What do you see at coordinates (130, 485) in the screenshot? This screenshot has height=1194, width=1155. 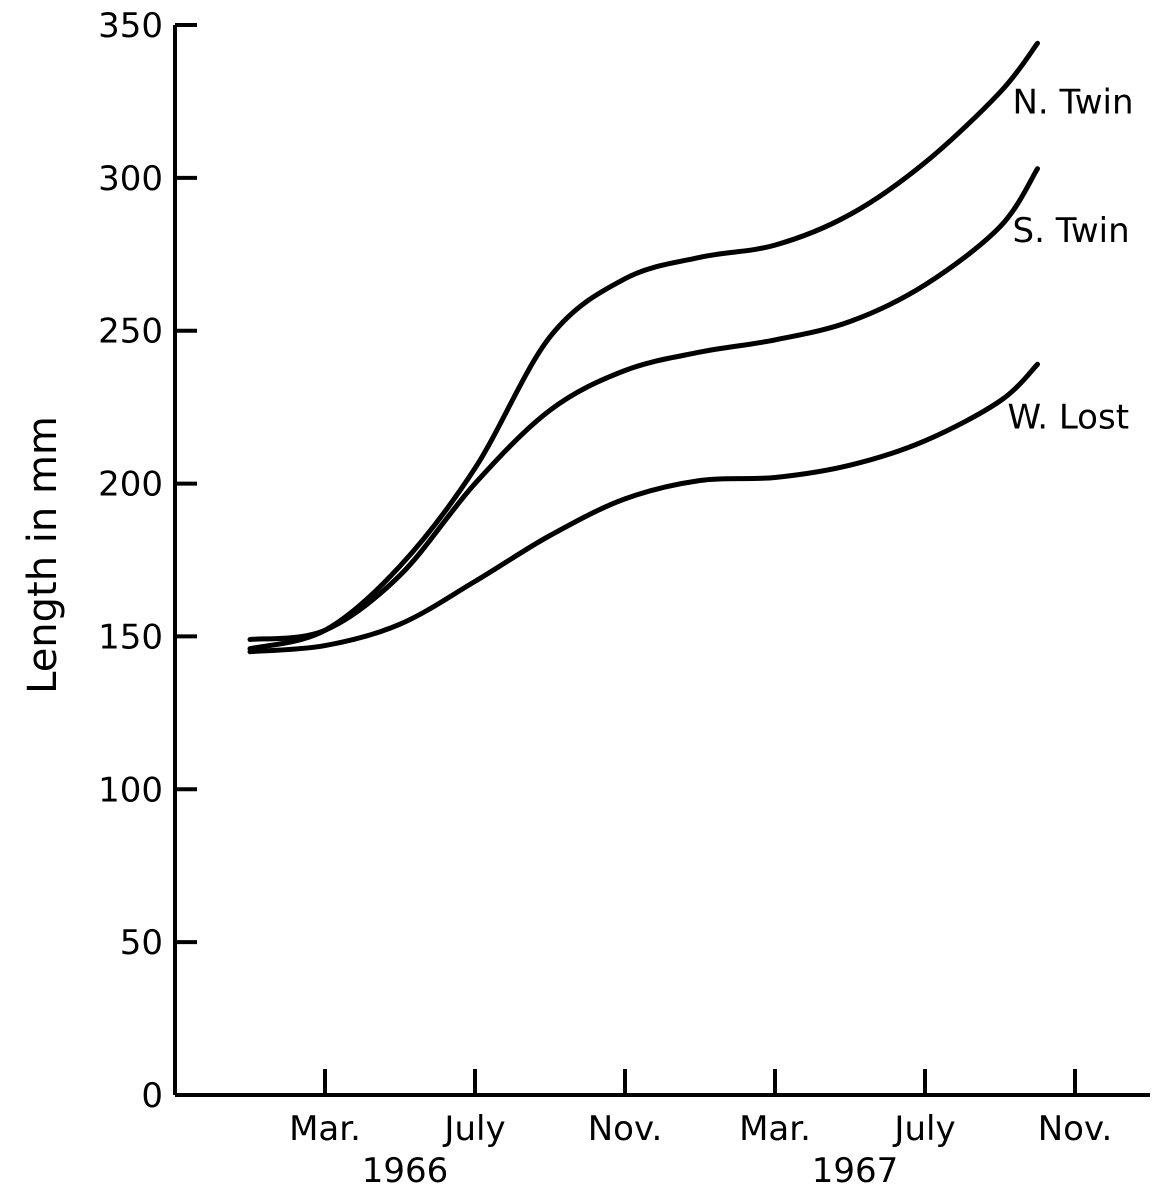 I see `y-tick-label: 200` at bounding box center [130, 485].